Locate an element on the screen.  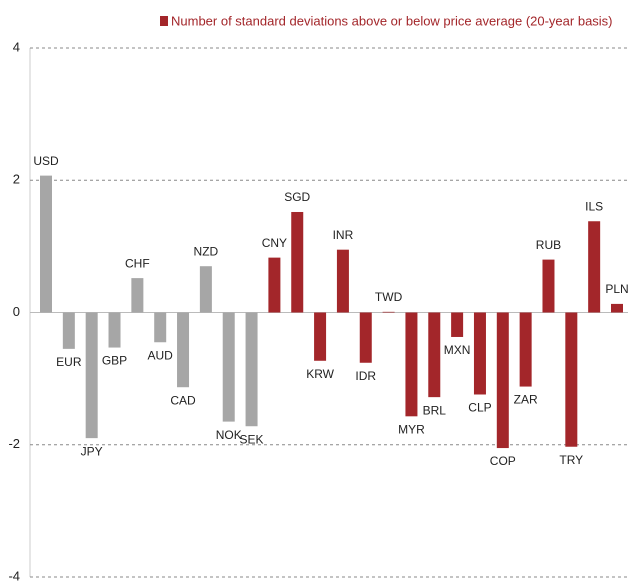
bar-label: TRY is located at coordinates (571, 460).